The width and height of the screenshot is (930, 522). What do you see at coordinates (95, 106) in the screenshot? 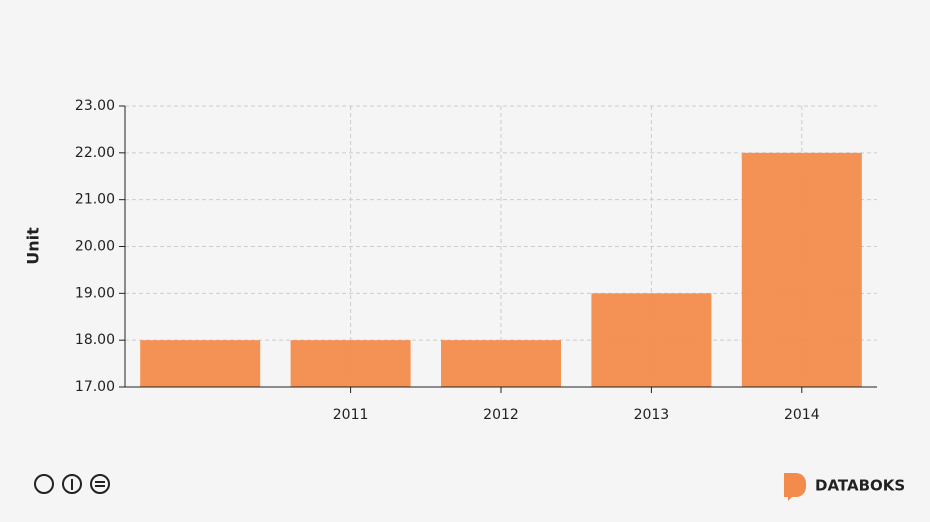
I see `y-tick-label: 23.00` at bounding box center [95, 106].